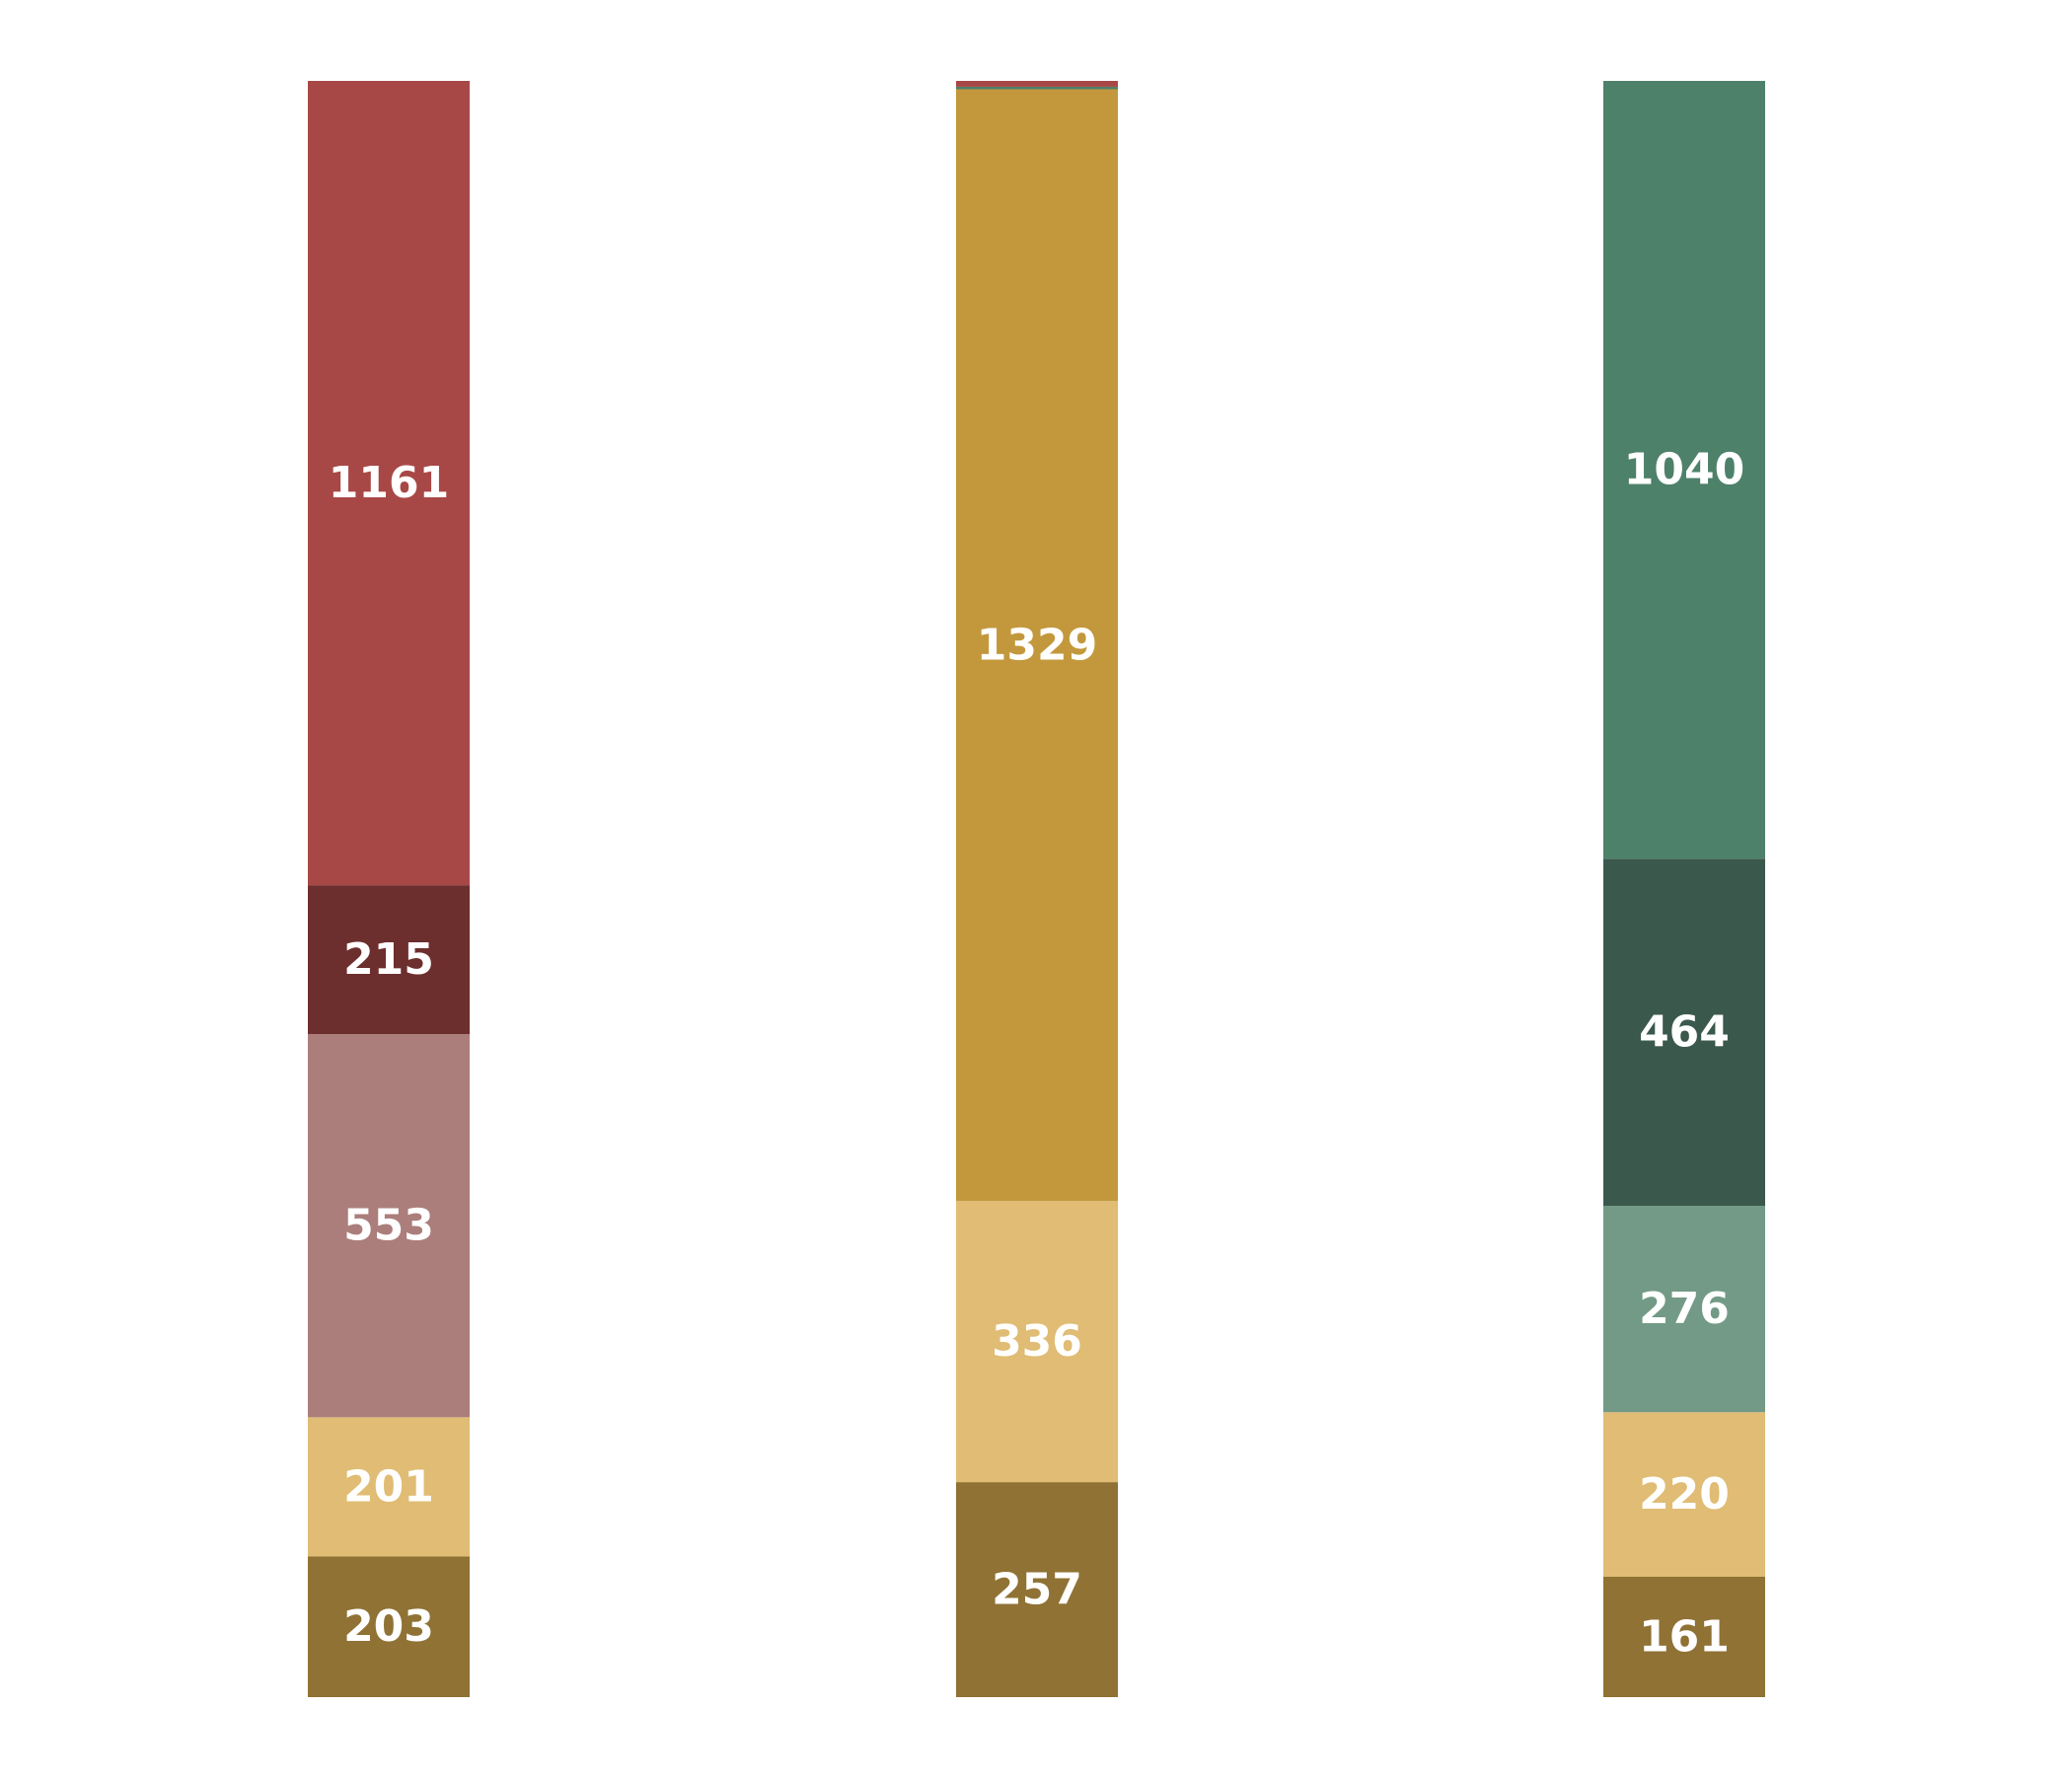 The height and width of the screenshot is (1781, 2072). I want to click on bar-stack-1: 203 201 553 215 1161, so click(389, 889).